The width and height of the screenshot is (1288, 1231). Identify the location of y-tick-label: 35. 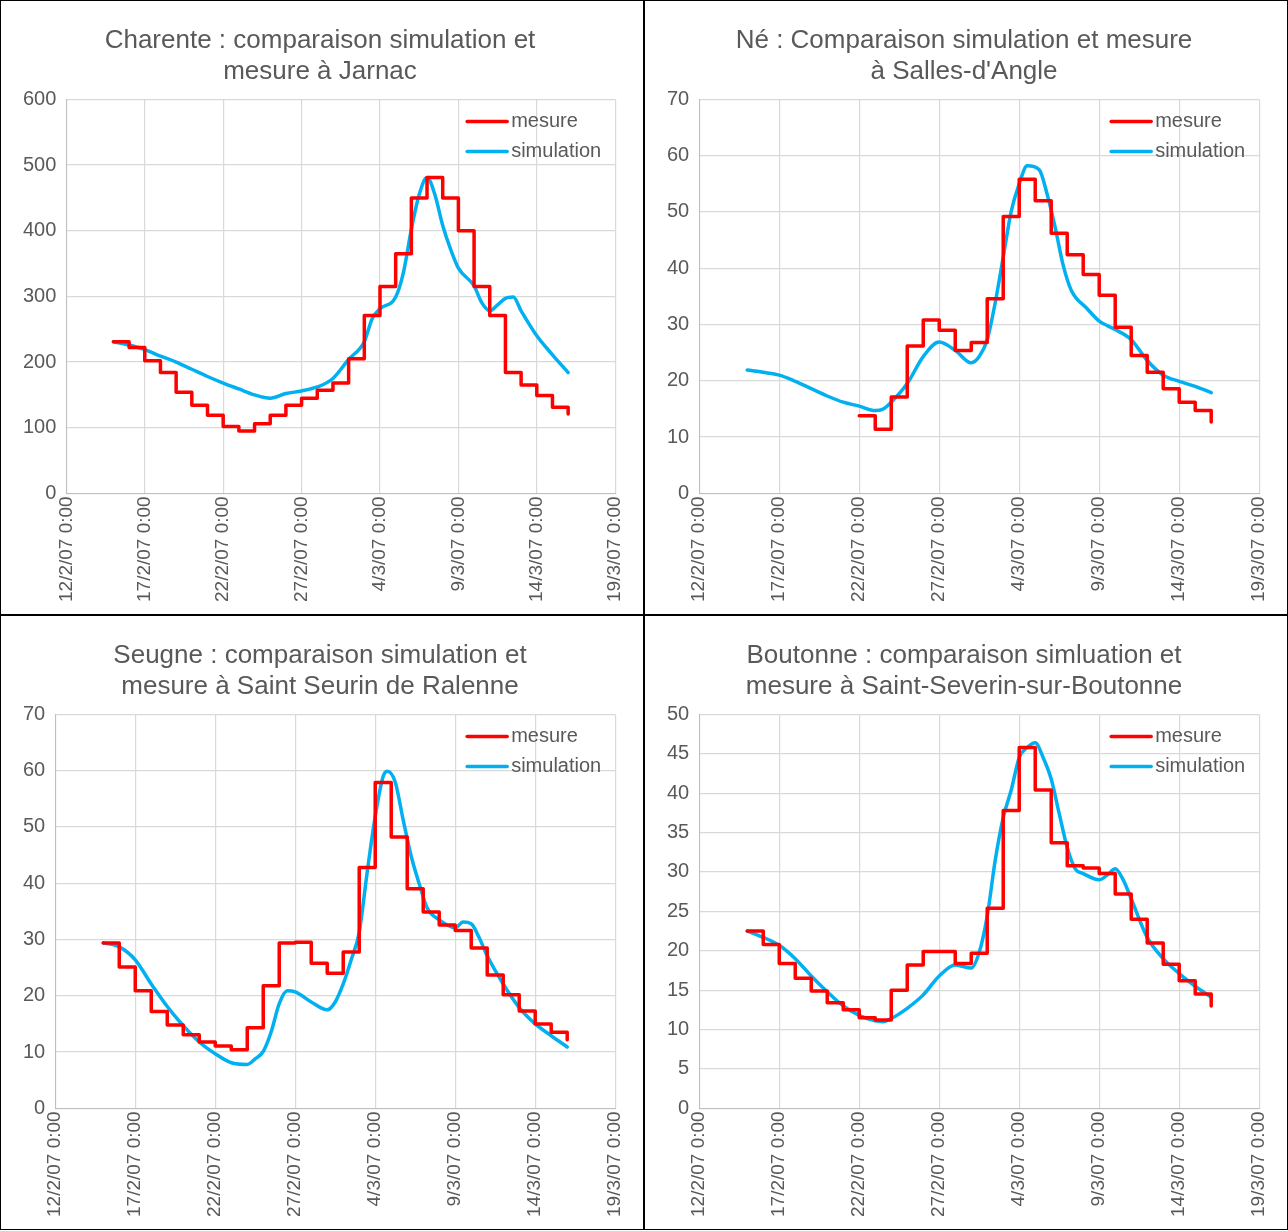
(678, 831).